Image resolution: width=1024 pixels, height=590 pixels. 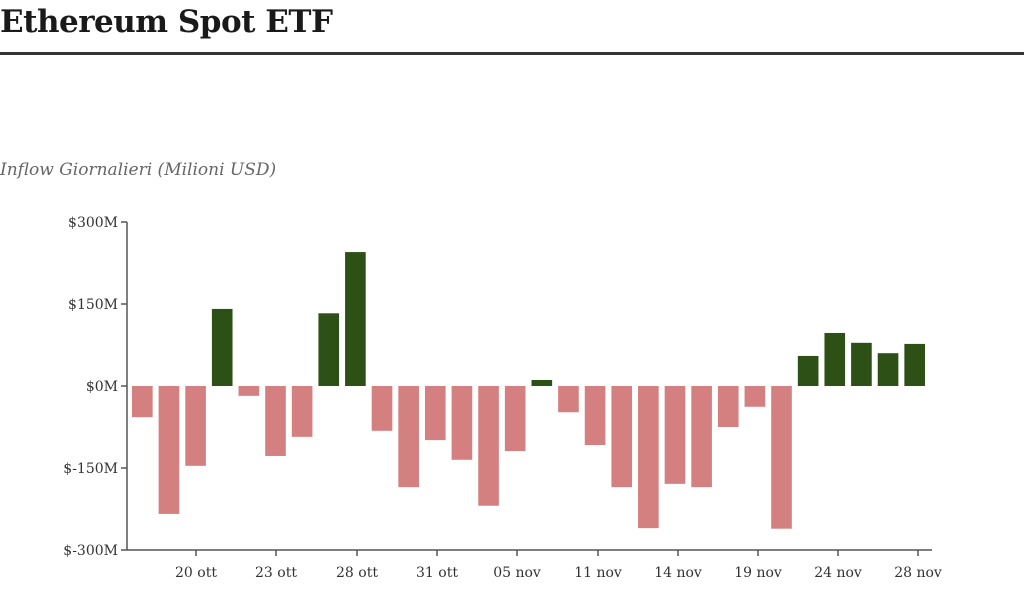 I want to click on y-tick-label: $150M, so click(x=93, y=305).